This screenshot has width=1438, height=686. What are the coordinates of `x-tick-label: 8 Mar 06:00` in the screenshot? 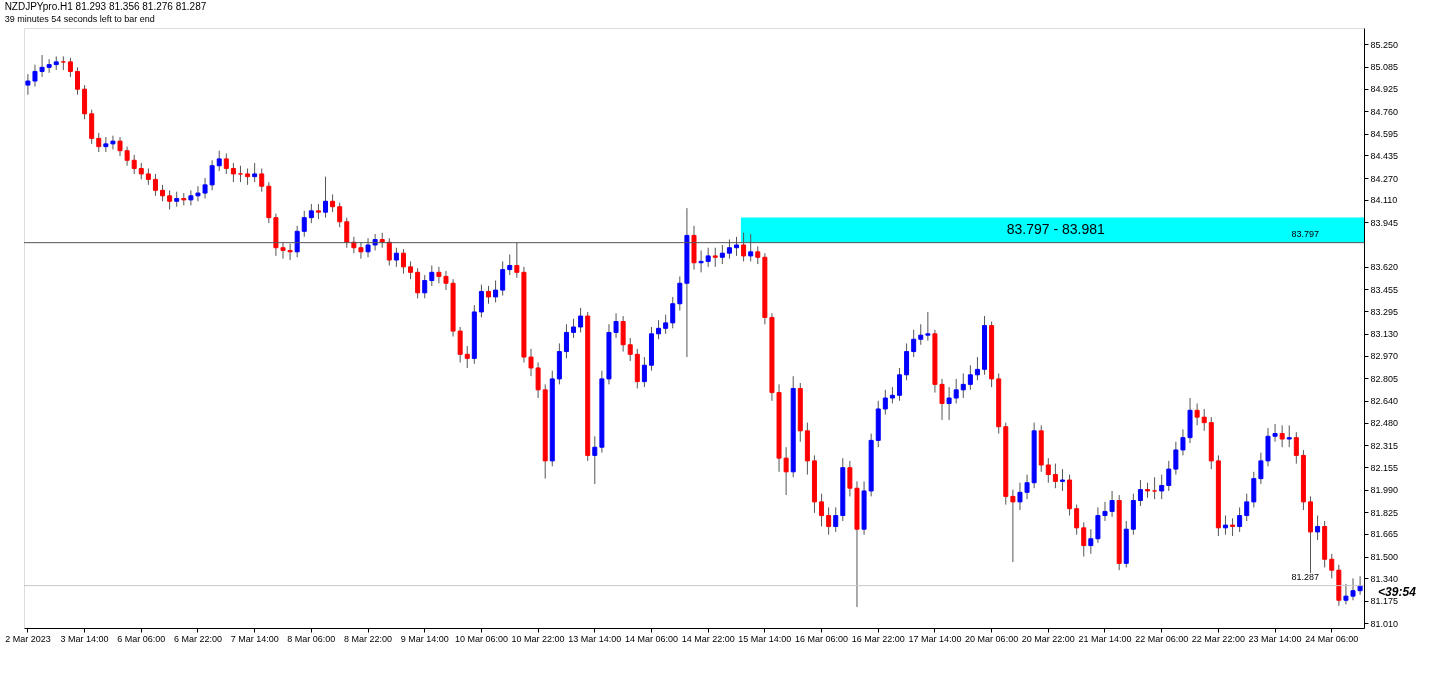 It's located at (311, 638).